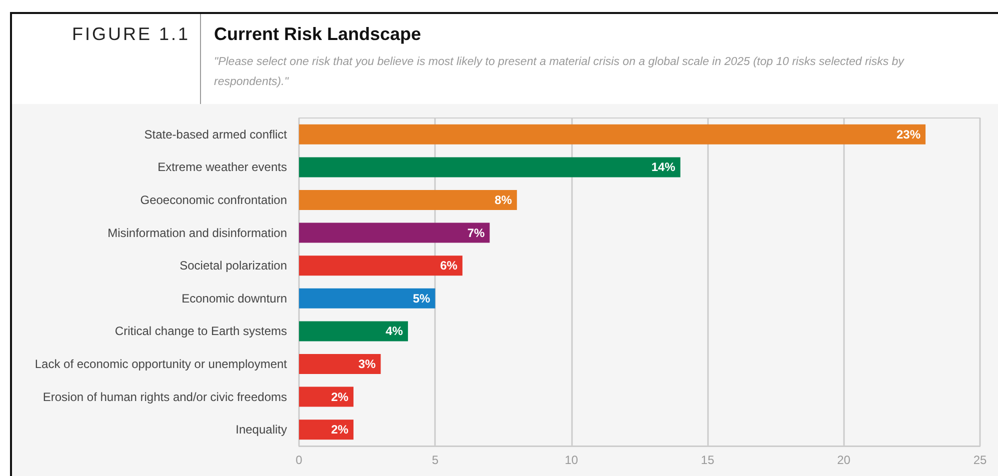 This screenshot has height=476, width=998. I want to click on chart-subtitle: "Please select one risk that you believe is most likely to present a material crisis on a global scale in 2025 (top 10 risks selected risks by respondents).", so click(560, 72).